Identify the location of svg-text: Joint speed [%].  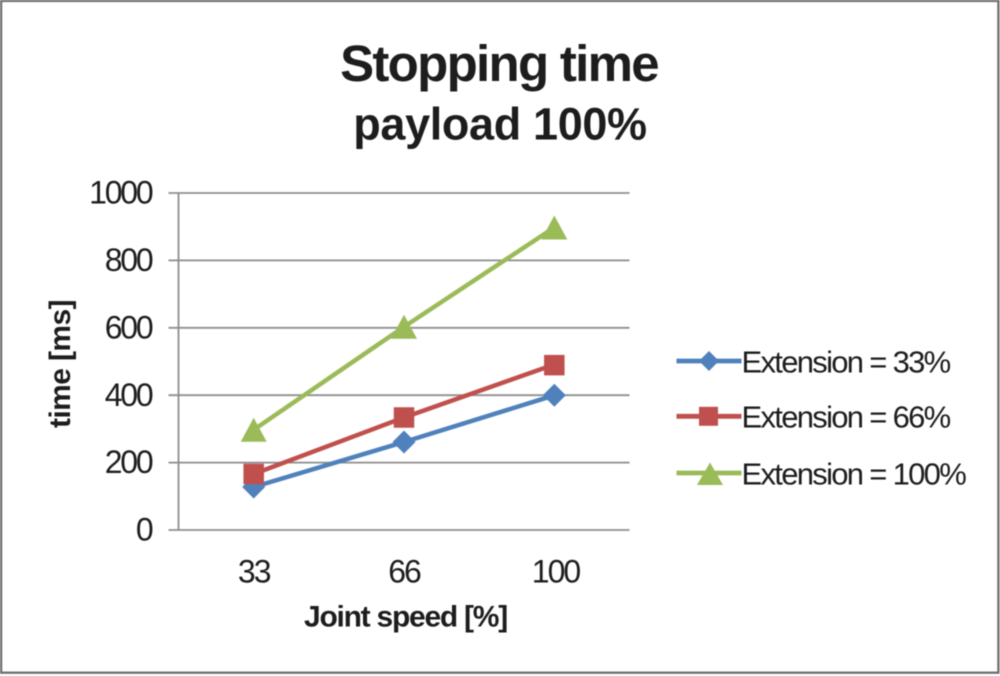
(405, 617).